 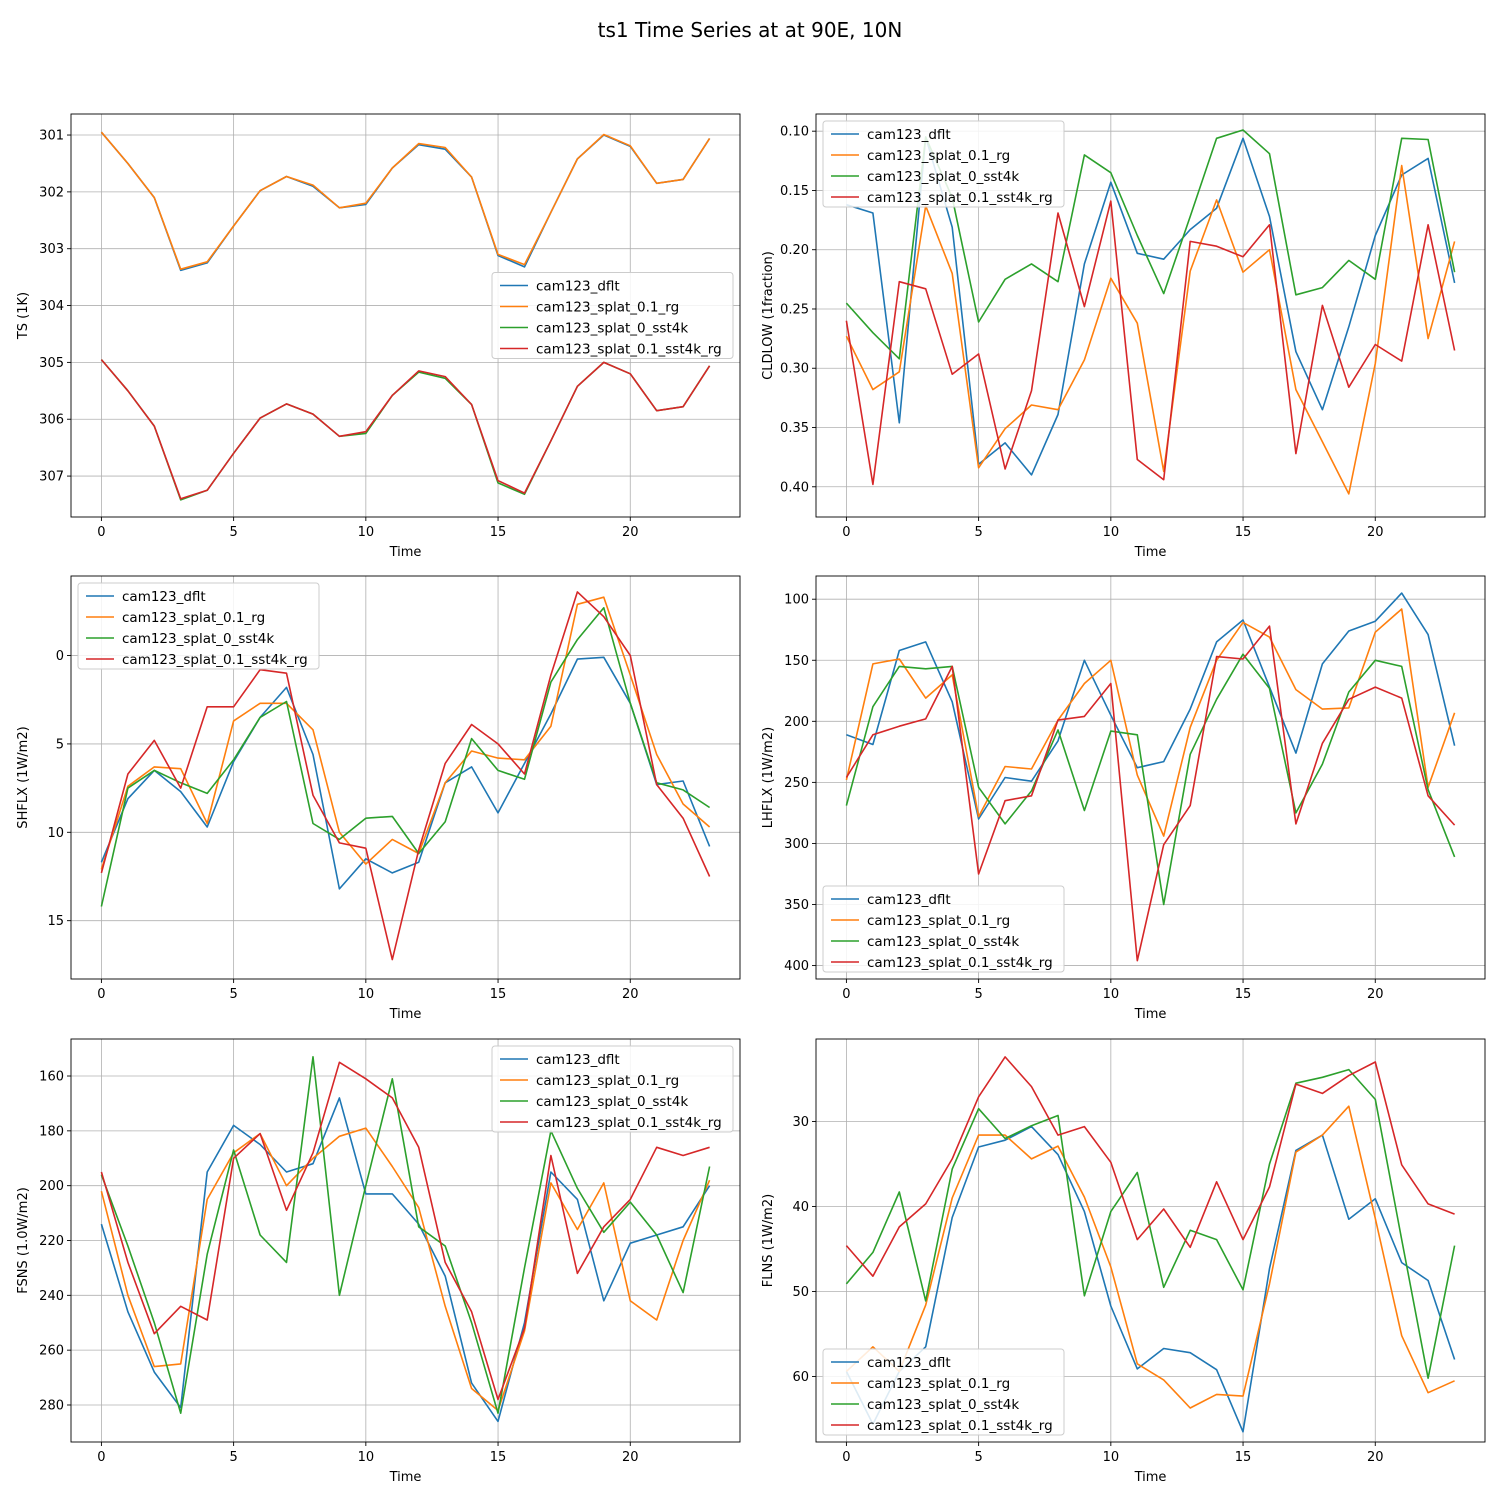 What do you see at coordinates (51, 1351) in the screenshot?
I see `y-tick-label: 260` at bounding box center [51, 1351].